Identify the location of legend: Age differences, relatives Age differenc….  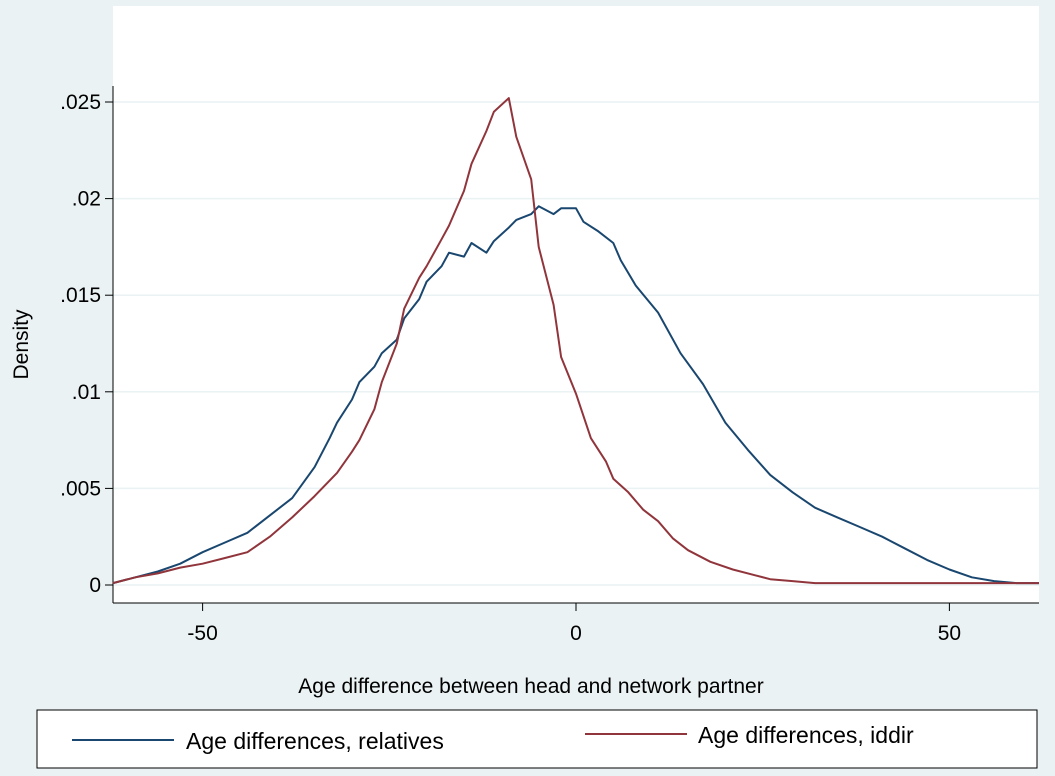
(537, 739).